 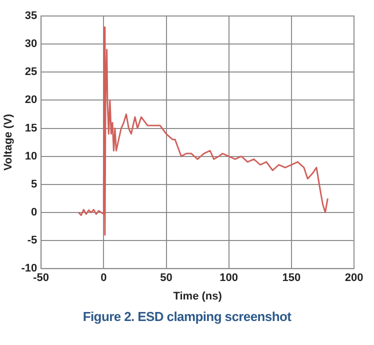 What do you see at coordinates (29, 268) in the screenshot?
I see `y-tick-label: -10` at bounding box center [29, 268].